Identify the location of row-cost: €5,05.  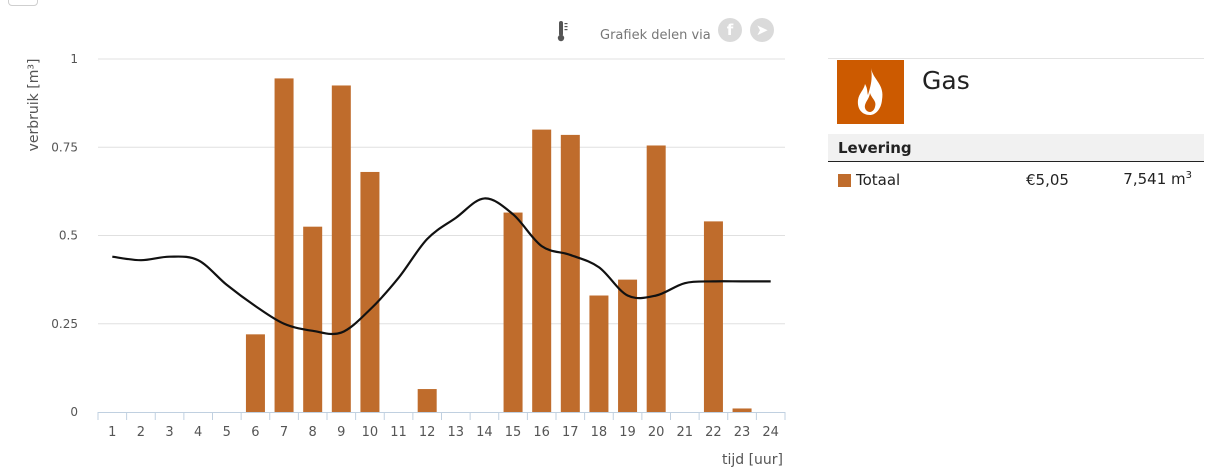
(1047, 180).